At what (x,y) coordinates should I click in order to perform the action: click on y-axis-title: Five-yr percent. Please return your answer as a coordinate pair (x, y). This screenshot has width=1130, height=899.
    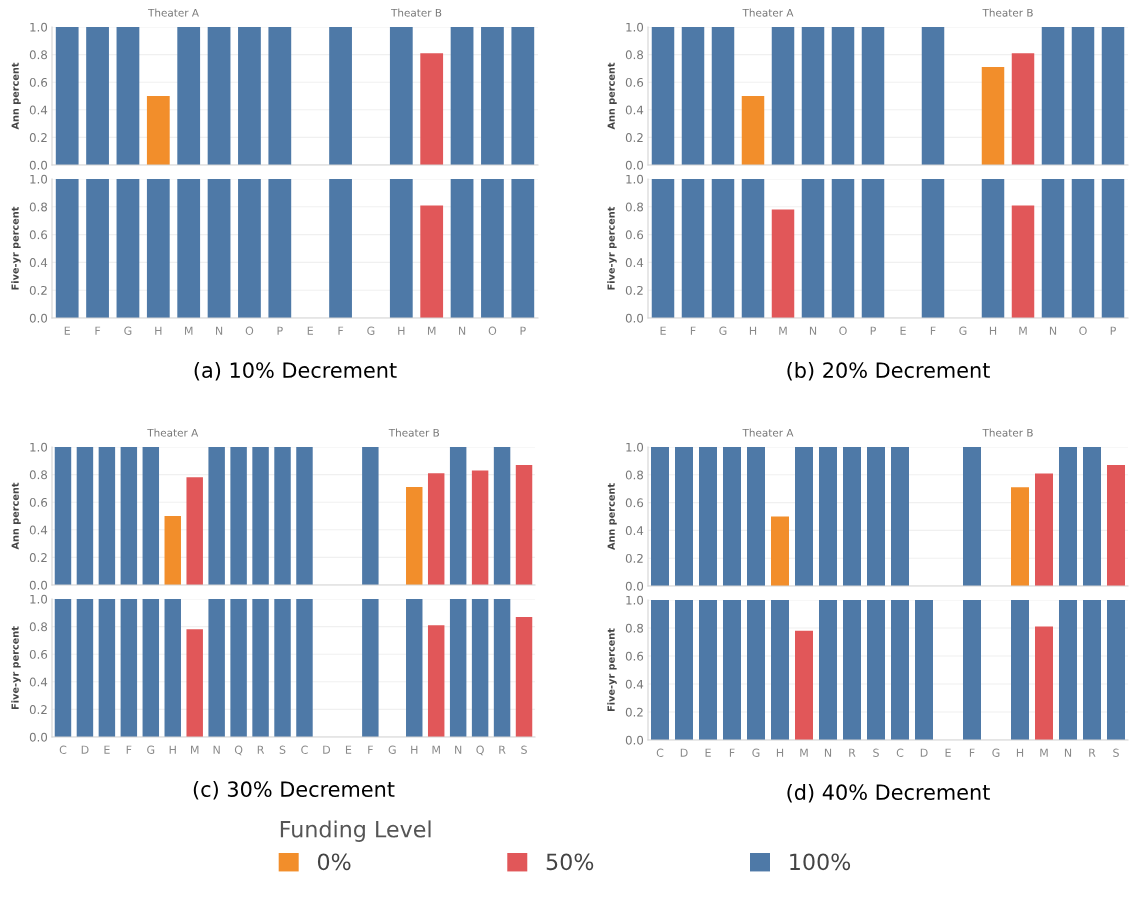
    Looking at the image, I should click on (16, 248).